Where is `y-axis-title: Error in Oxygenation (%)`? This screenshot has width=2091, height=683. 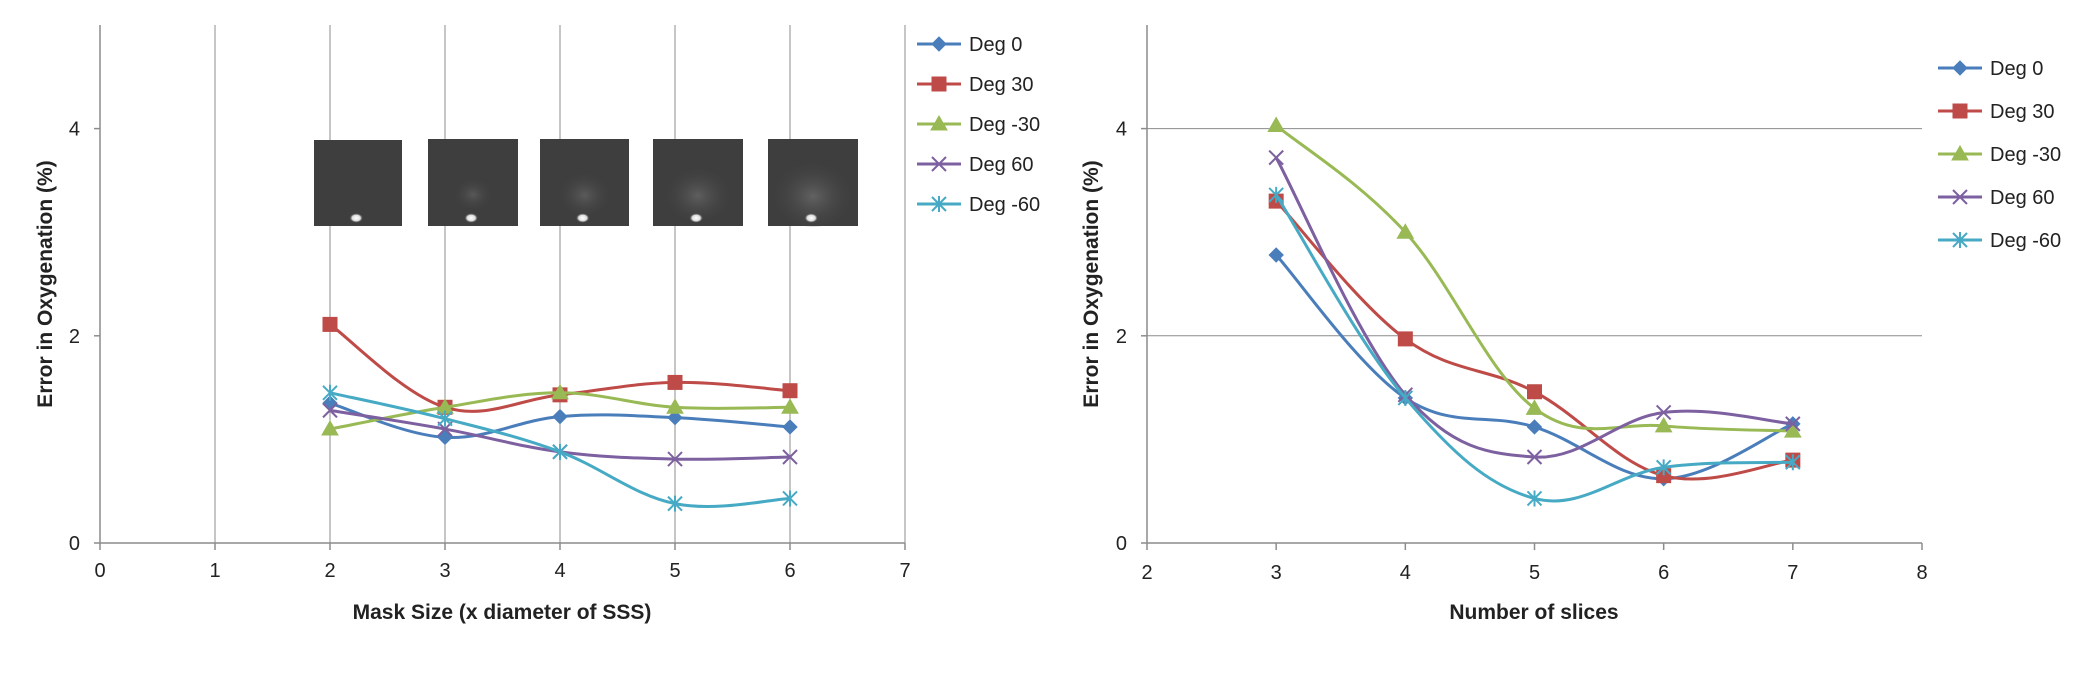 y-axis-title: Error in Oxygenation (%) is located at coordinates (1091, 283).